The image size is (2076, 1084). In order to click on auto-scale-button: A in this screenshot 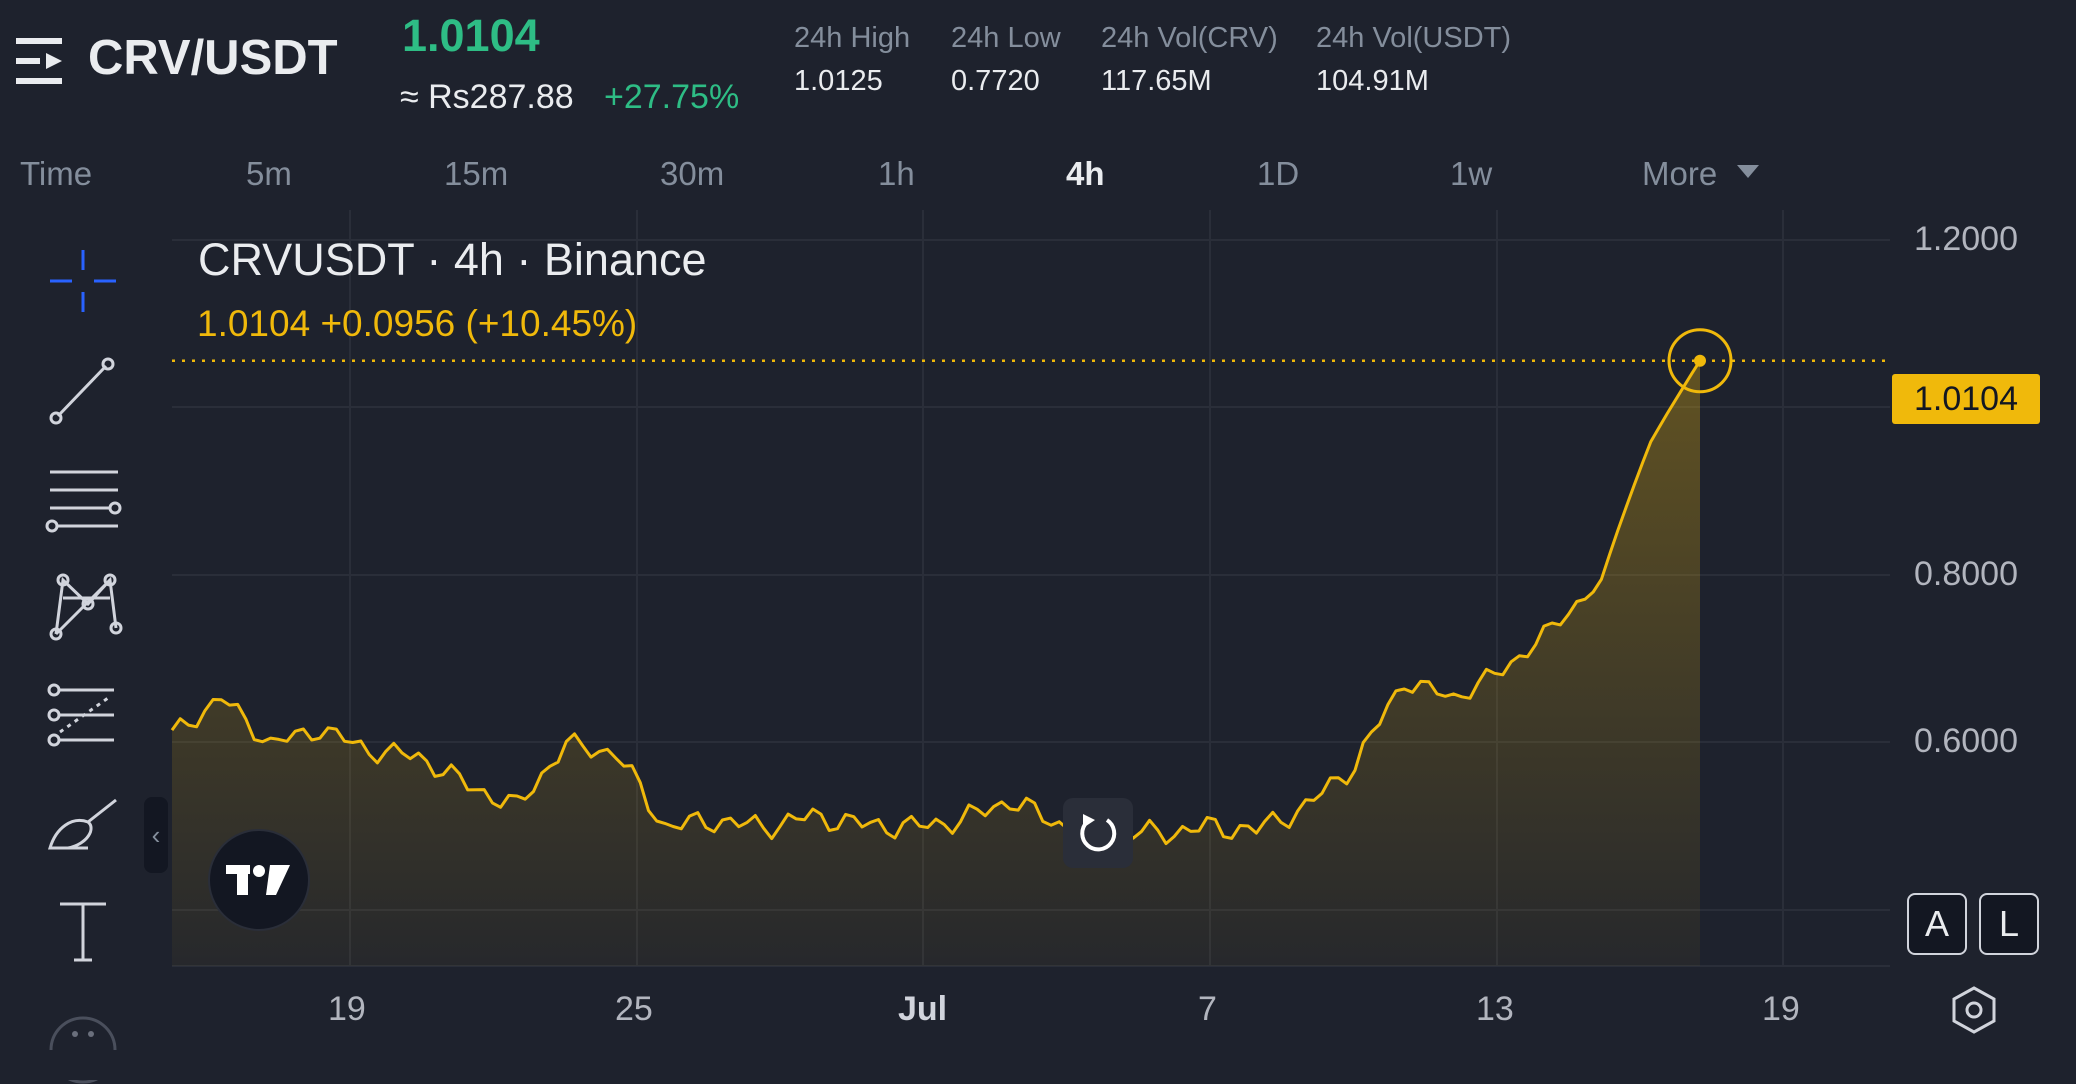, I will do `click(1937, 924)`.